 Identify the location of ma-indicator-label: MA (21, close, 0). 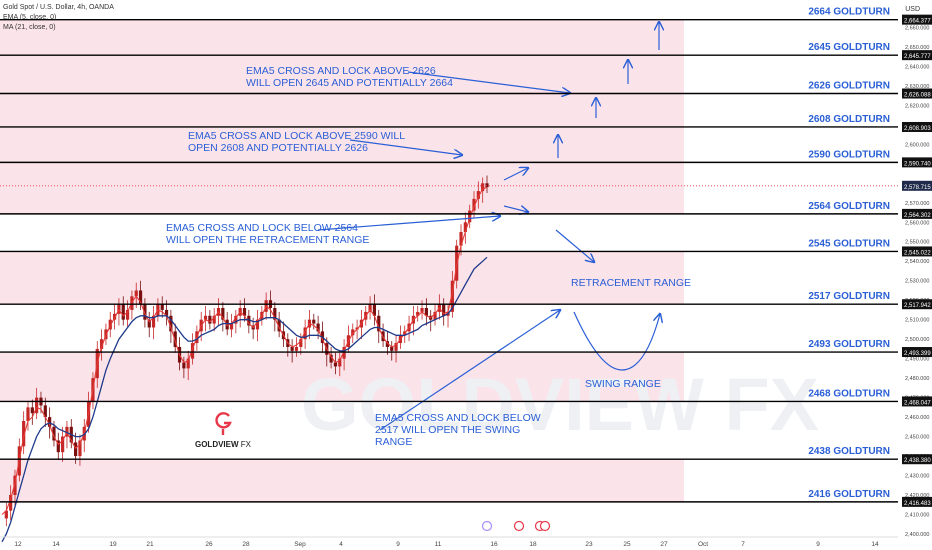
(29, 27).